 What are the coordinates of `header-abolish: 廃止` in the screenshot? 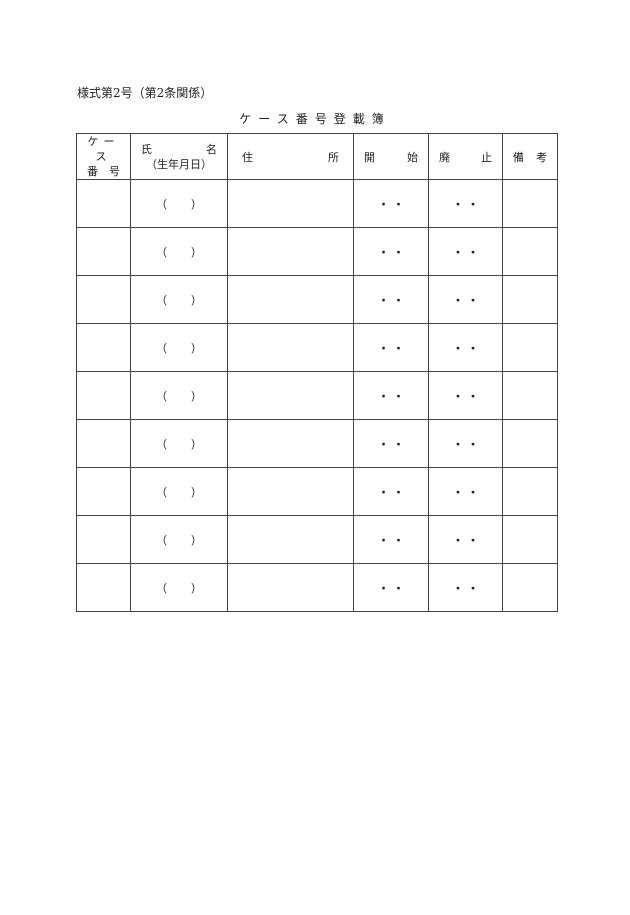 It's located at (465, 156).